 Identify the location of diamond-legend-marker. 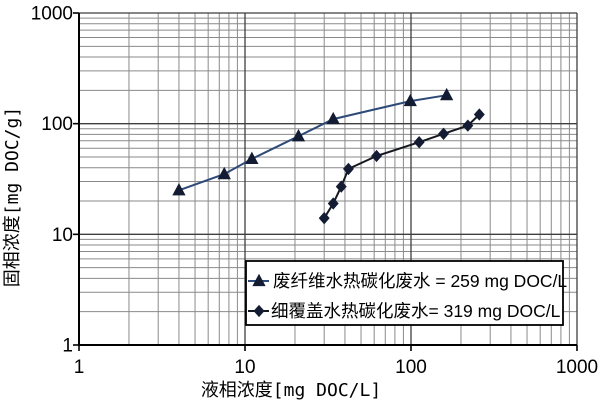
(259, 311).